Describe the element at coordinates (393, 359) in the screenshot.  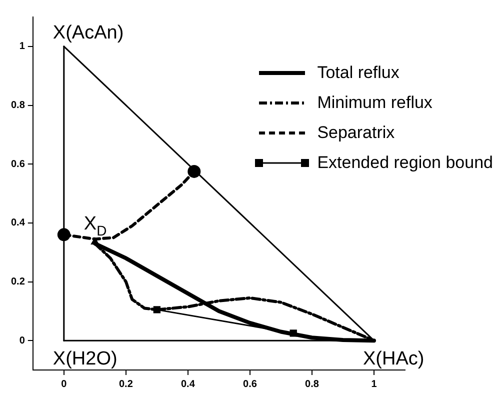
I see `annotation: X(HAc)` at that location.